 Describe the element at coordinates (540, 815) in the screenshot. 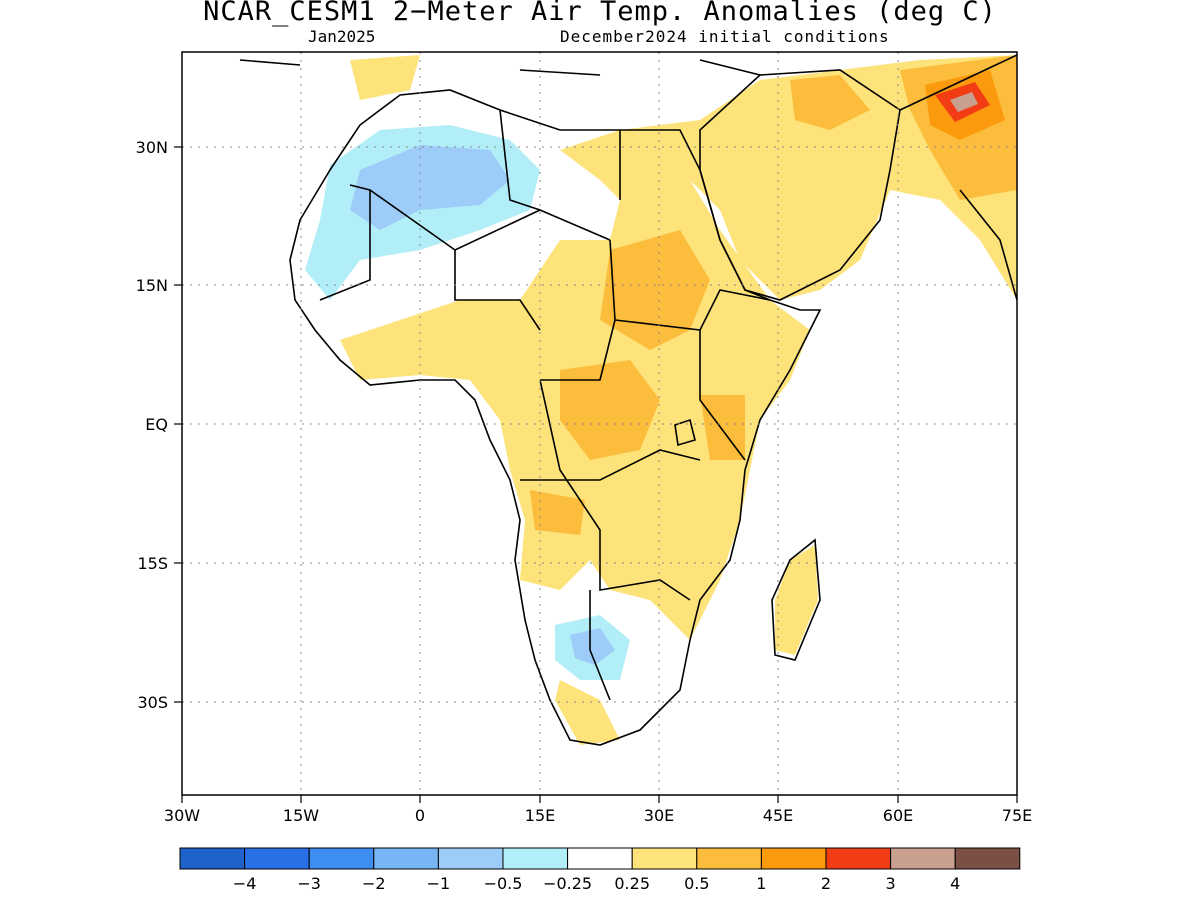

I see `x-tick-label: 15E` at that location.